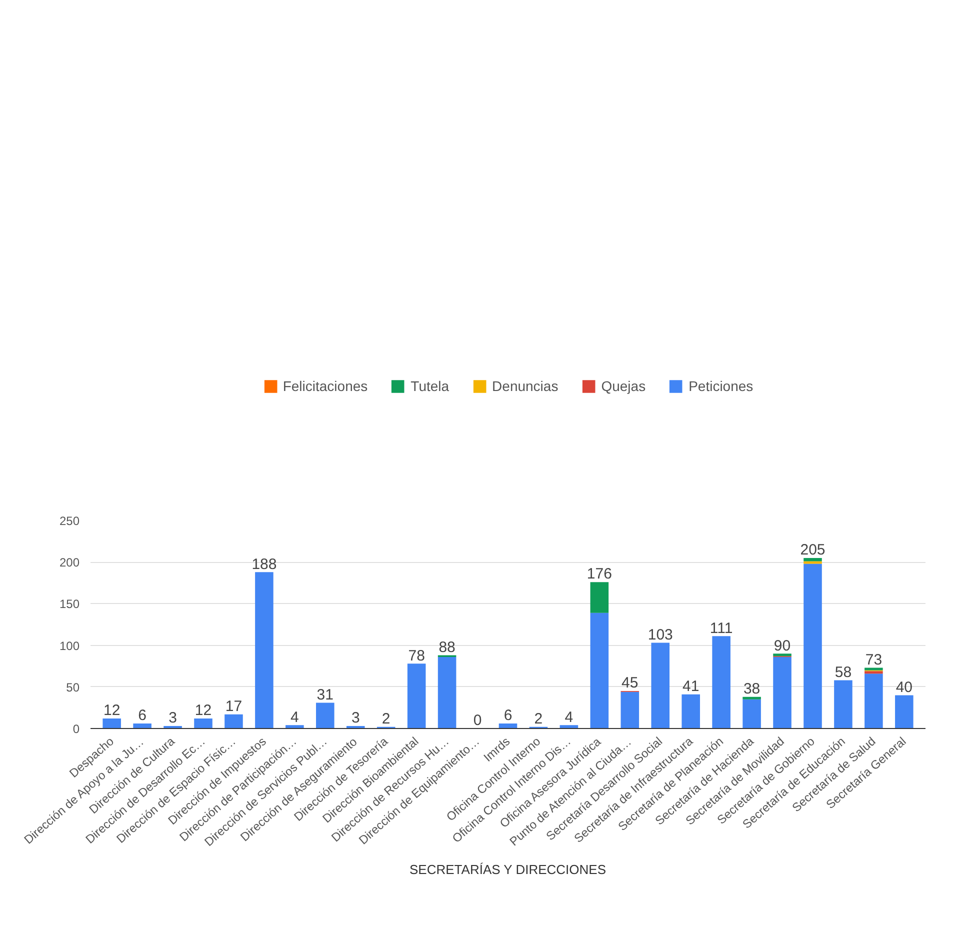  Describe the element at coordinates (69, 604) in the screenshot. I see `y-tick-label: 150` at that location.